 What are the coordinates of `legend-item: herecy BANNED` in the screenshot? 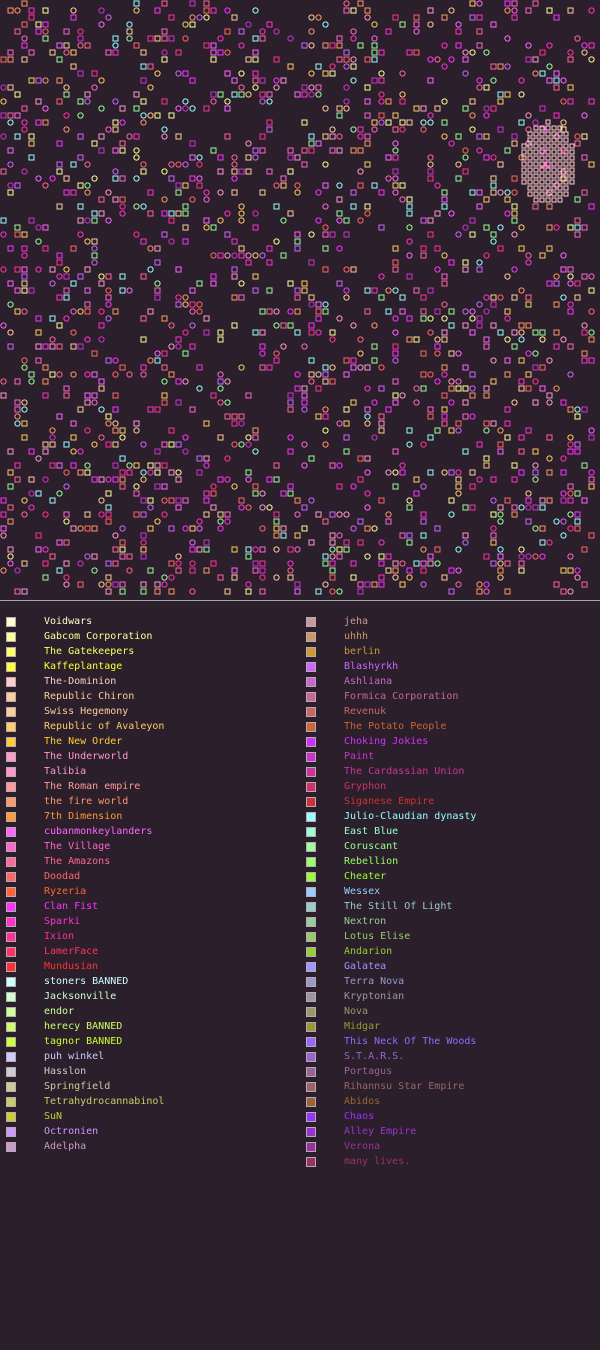 It's located at (85, 1026).